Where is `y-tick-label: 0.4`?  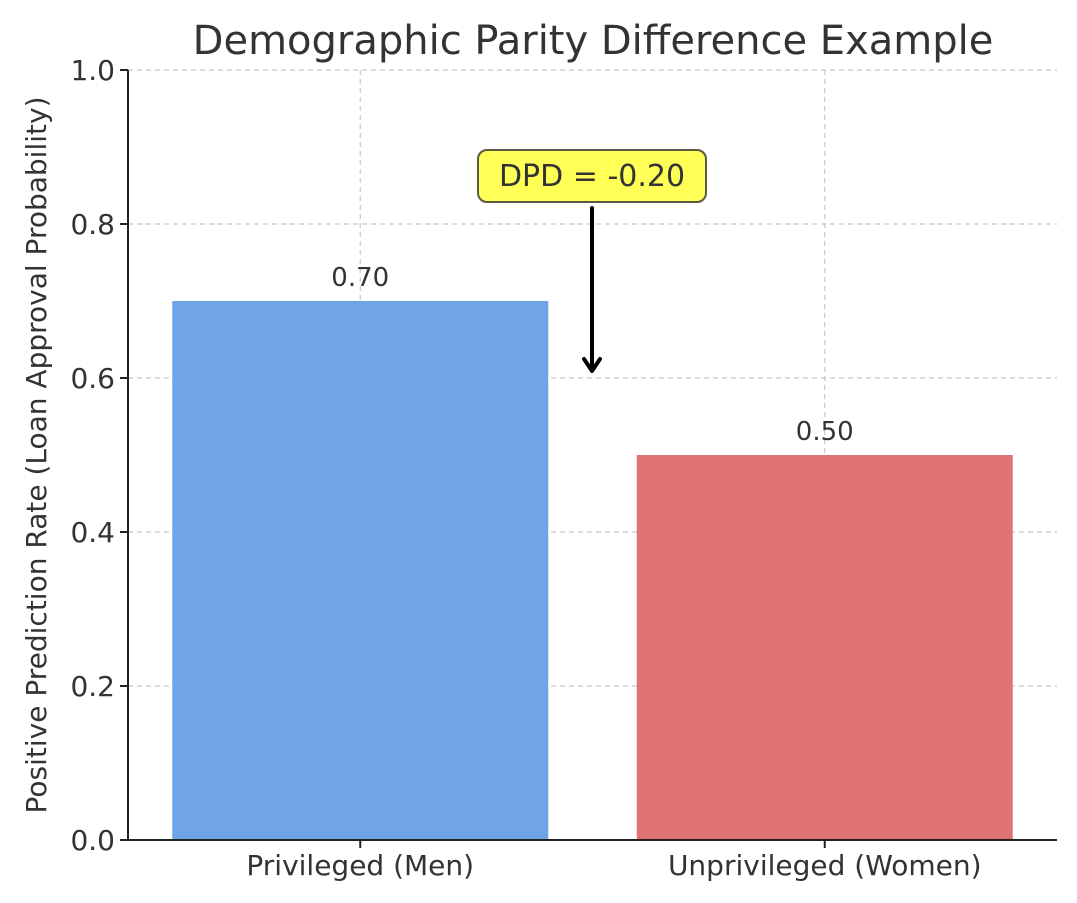
y-tick-label: 0.4 is located at coordinates (92, 532).